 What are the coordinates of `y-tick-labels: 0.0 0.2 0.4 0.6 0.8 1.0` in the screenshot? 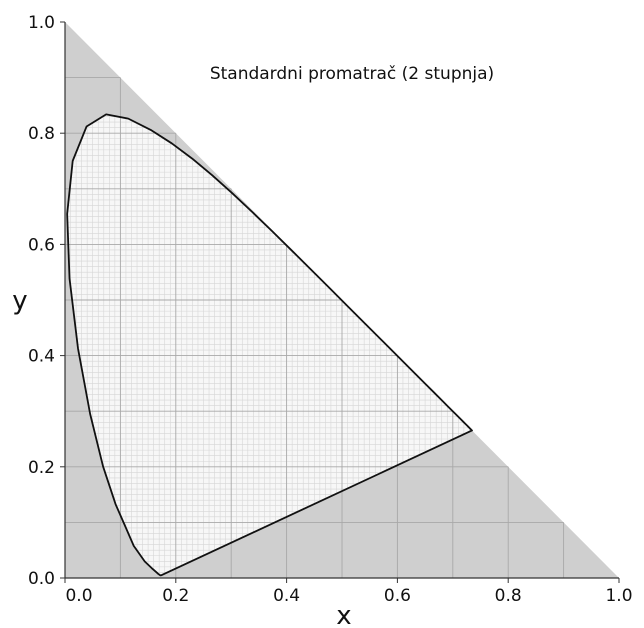 It's located at (46, 301).